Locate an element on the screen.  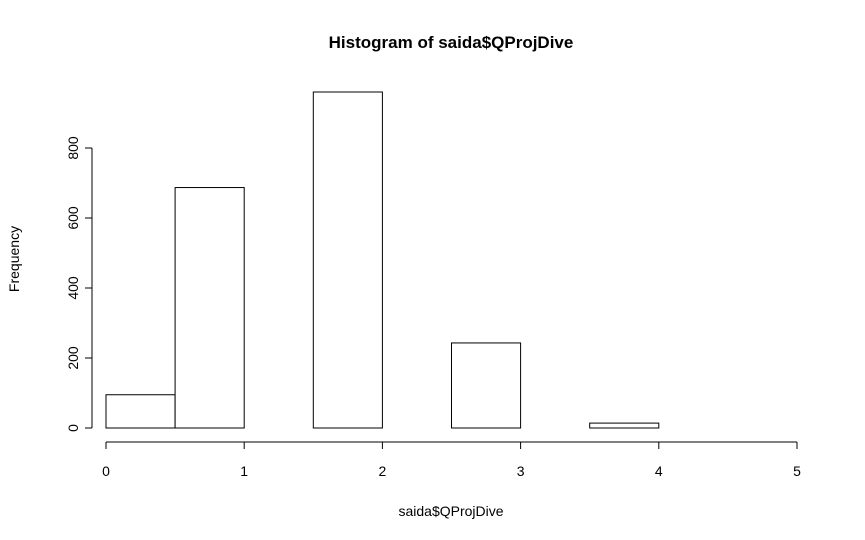
x-tick-label-5: 5 is located at coordinates (797, 471).